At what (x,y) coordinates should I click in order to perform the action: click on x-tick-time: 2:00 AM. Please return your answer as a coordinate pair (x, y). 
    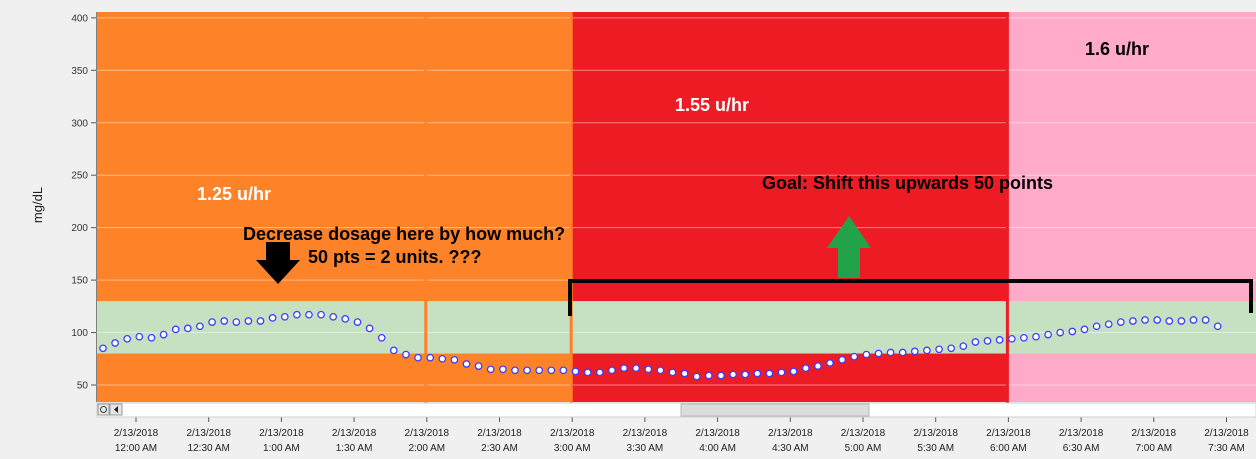
    Looking at the image, I should click on (426, 448).